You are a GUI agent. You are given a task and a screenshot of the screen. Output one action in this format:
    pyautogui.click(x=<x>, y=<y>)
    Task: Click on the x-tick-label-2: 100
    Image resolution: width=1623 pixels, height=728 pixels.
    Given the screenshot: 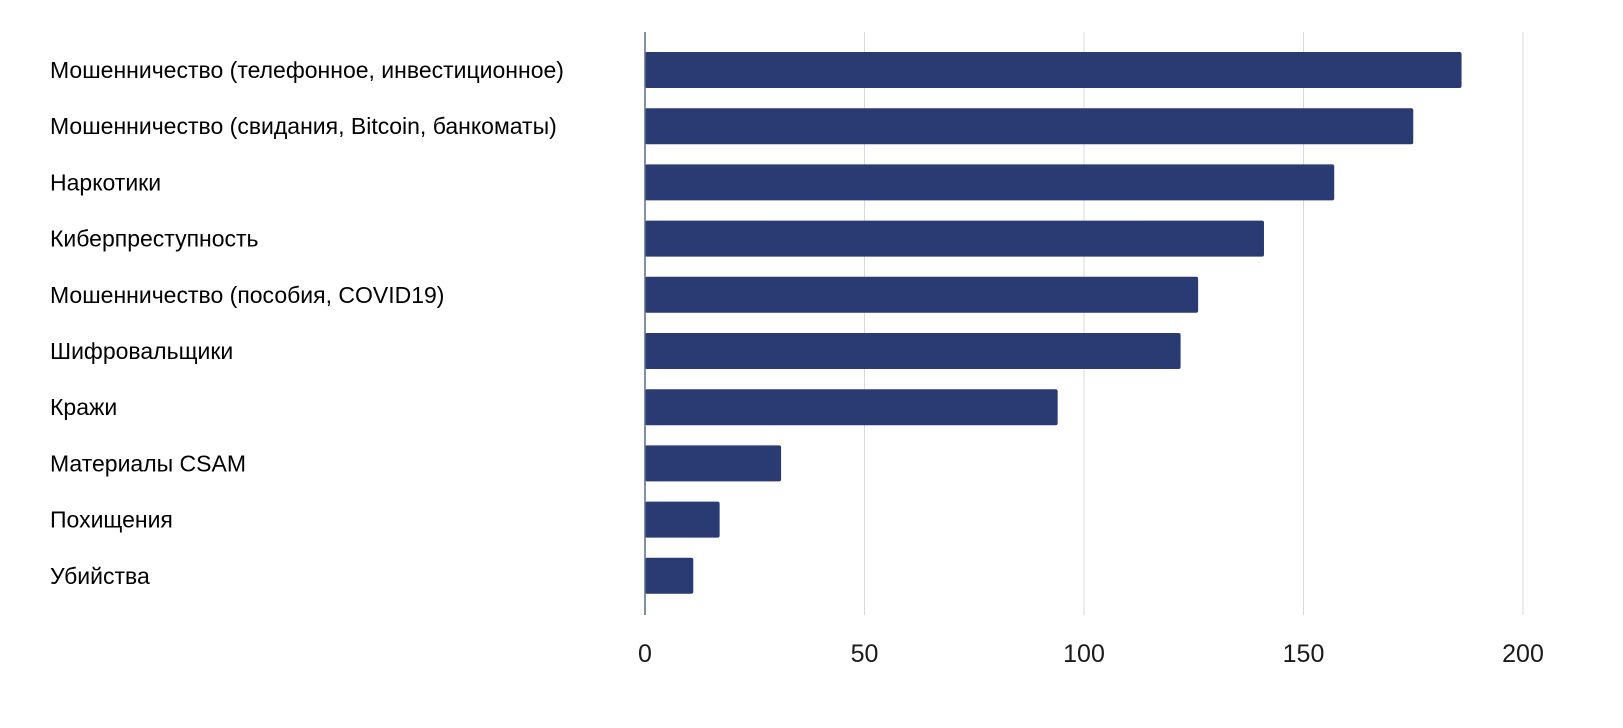 What is the action you would take?
    pyautogui.click(x=1084, y=654)
    